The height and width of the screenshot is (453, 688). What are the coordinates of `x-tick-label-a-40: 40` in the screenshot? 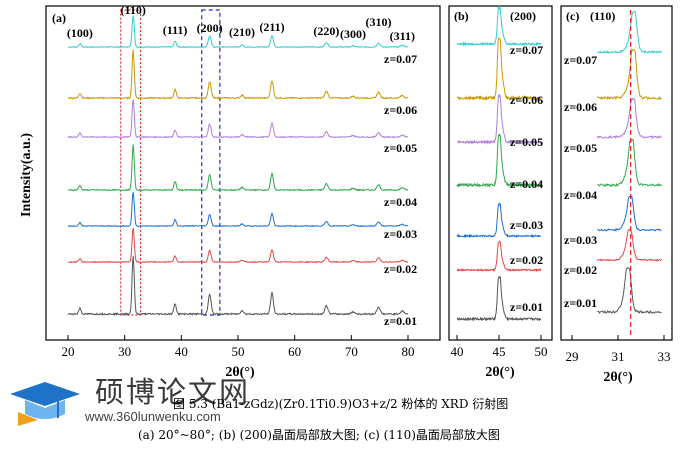 It's located at (181, 351).